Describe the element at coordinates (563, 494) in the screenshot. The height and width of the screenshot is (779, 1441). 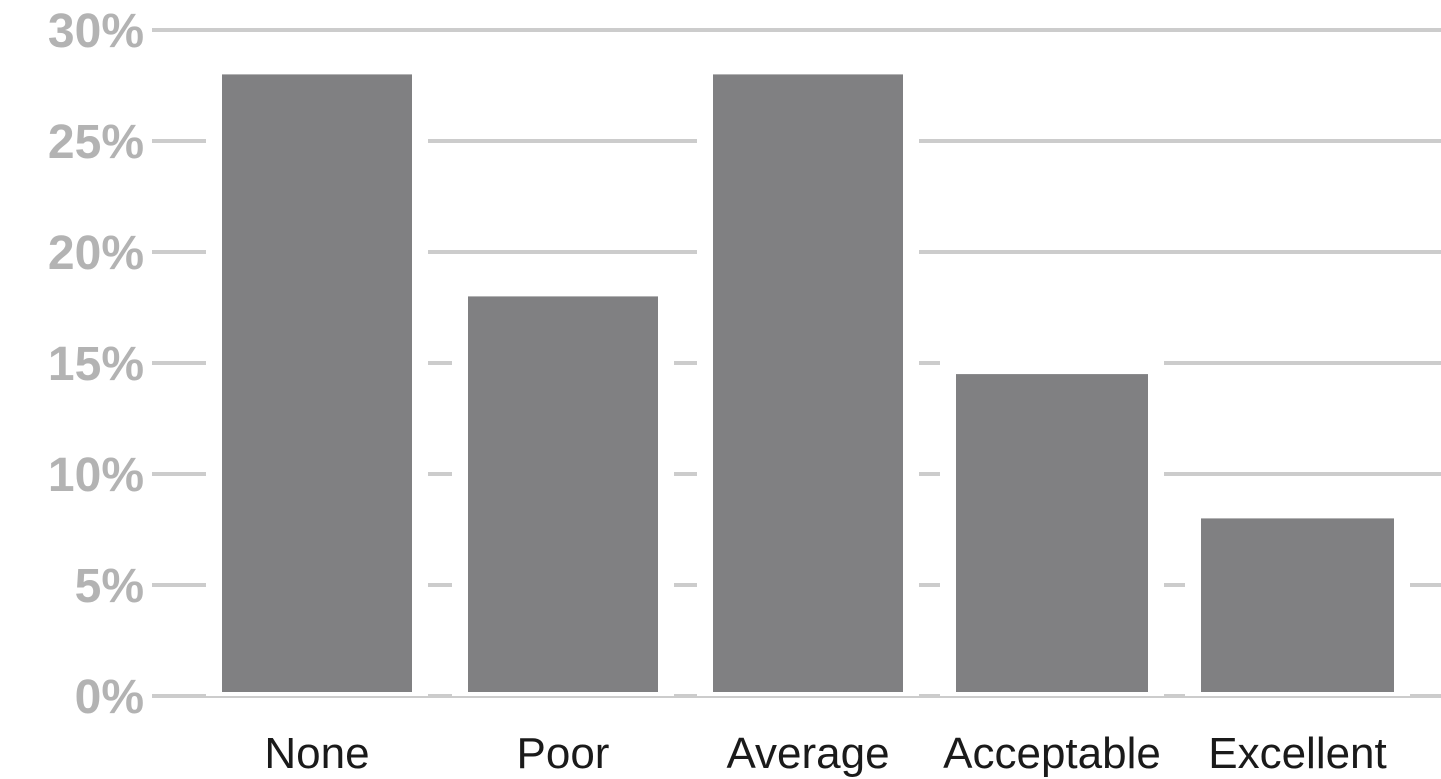
I see `bar-poor` at that location.